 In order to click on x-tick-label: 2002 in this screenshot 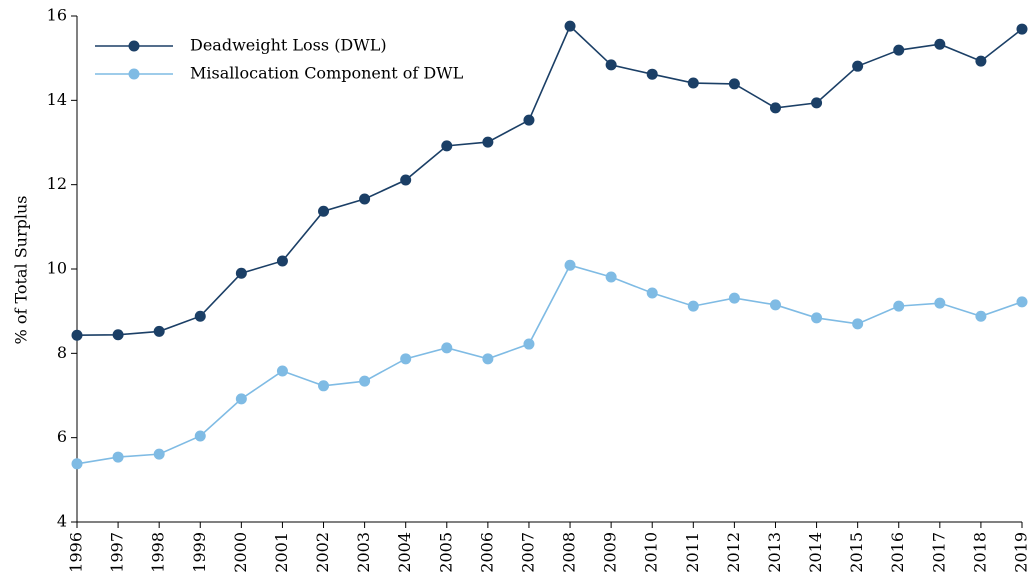, I will do `click(322, 552)`.